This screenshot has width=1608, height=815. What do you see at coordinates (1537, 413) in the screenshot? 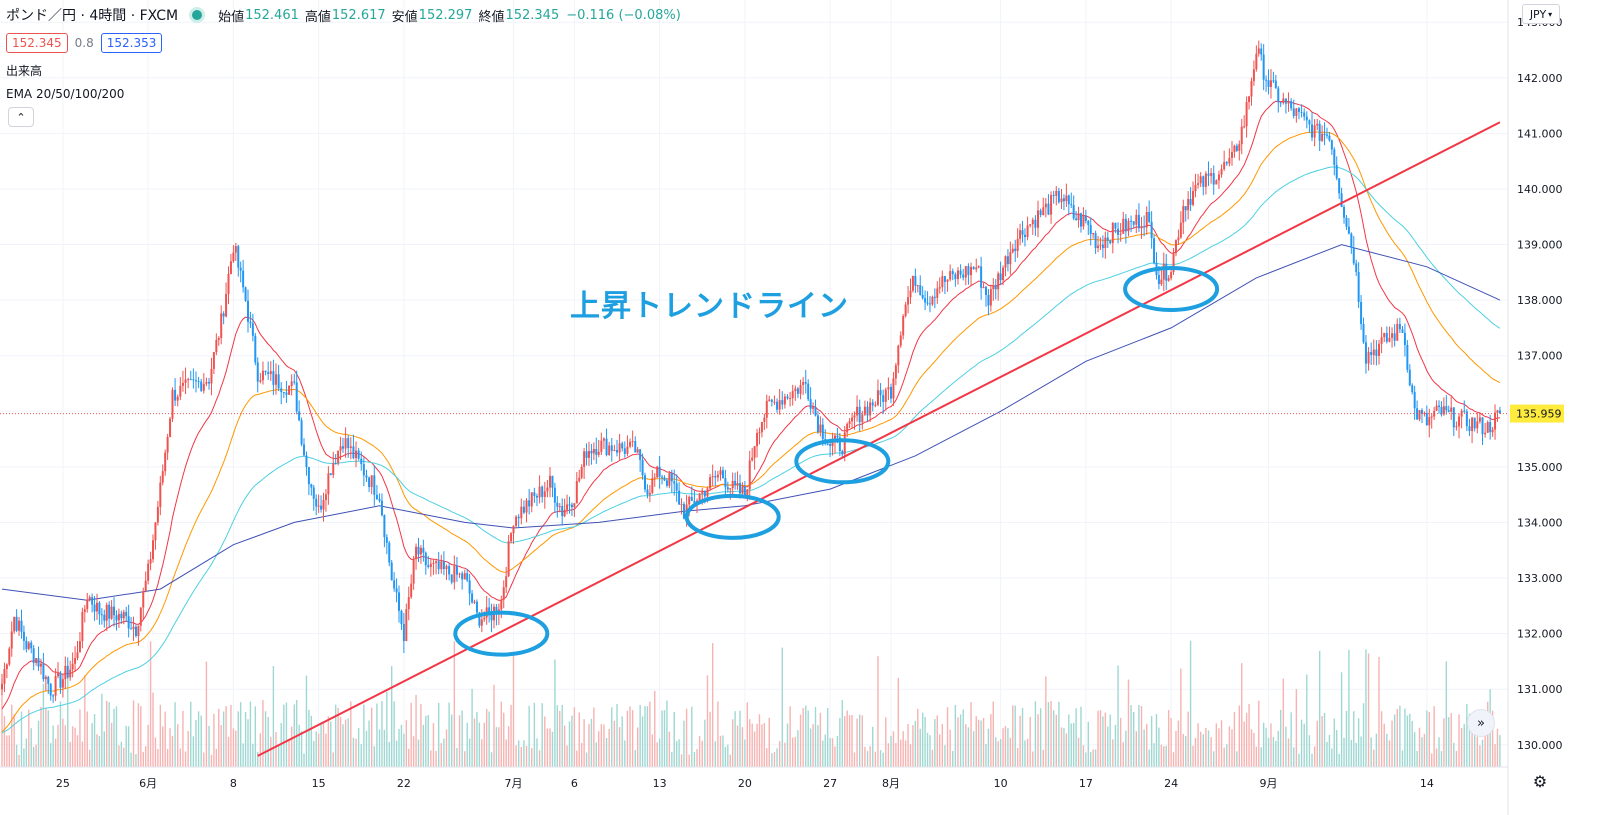
I see `last-price-badge` at bounding box center [1537, 413].